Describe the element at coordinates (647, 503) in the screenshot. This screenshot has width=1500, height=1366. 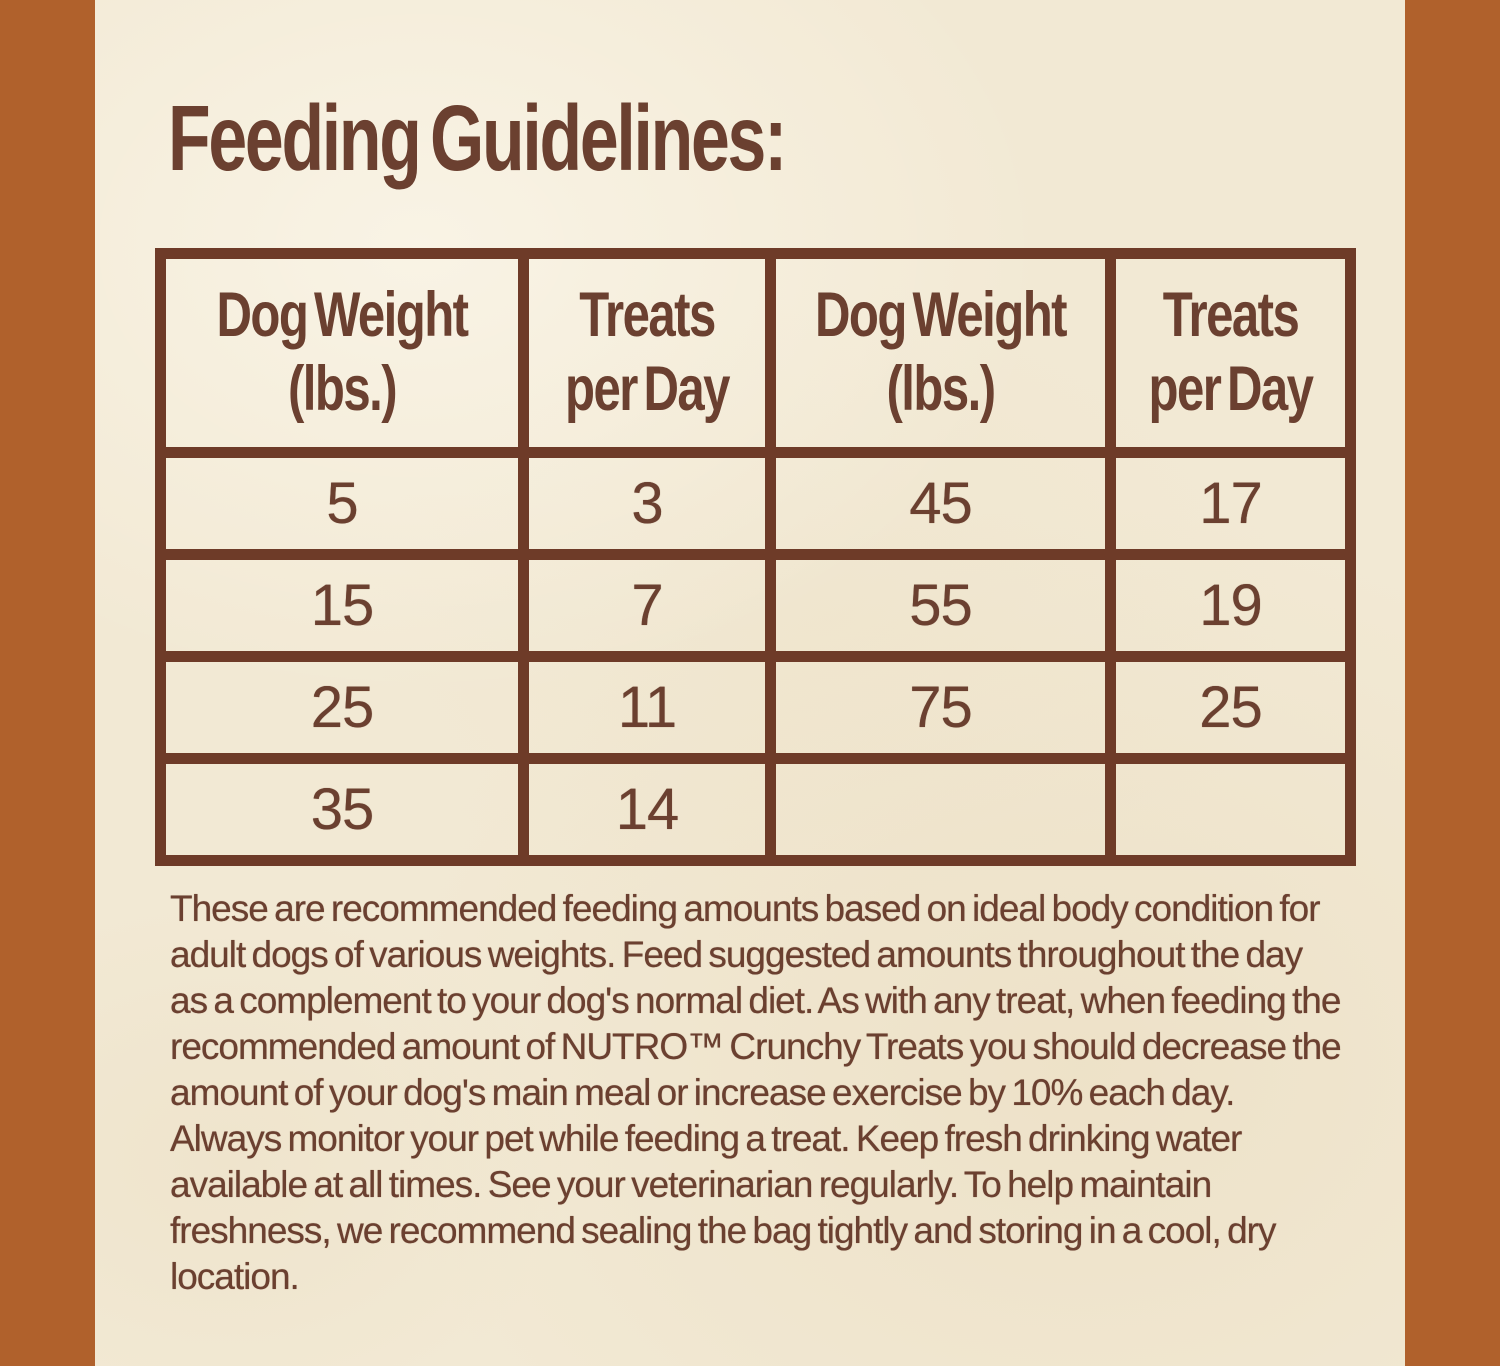
I see `cell-treats-per-day: 3` at that location.